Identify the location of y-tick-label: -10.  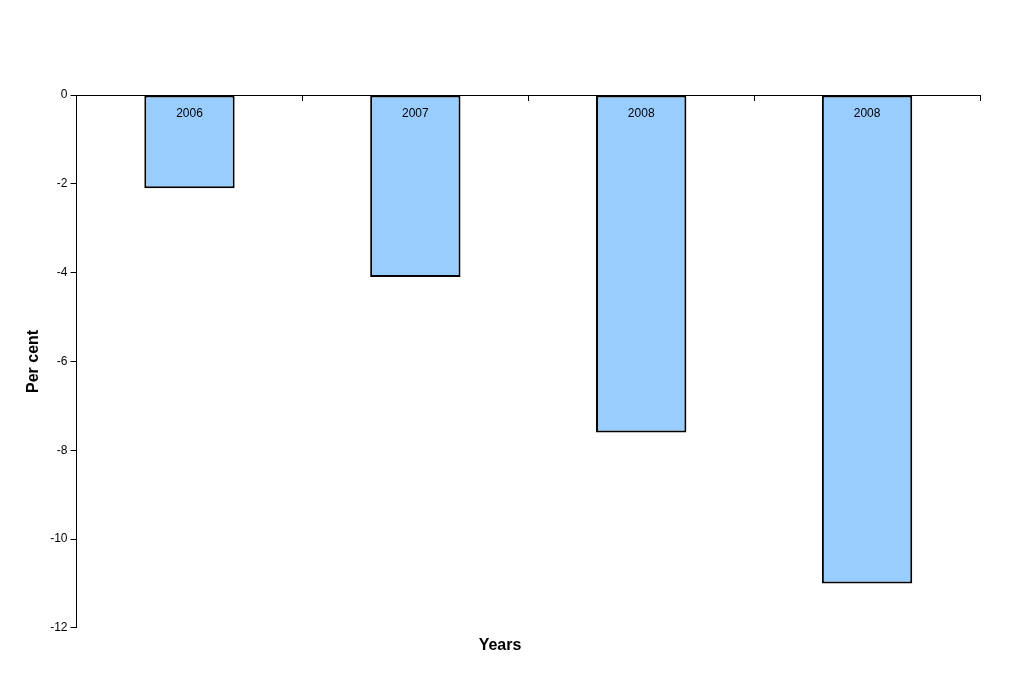
(59, 538).